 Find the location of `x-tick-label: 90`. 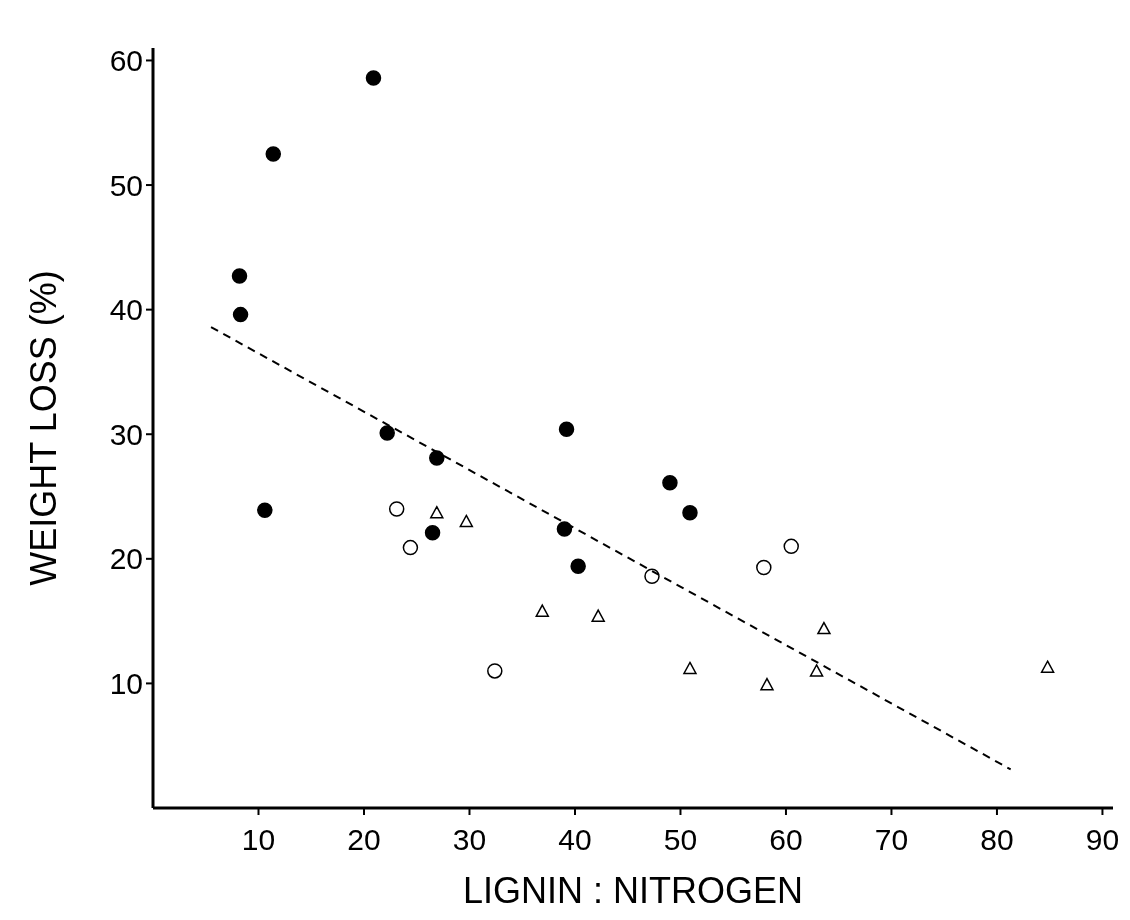

x-tick-label: 90 is located at coordinates (1102, 839).